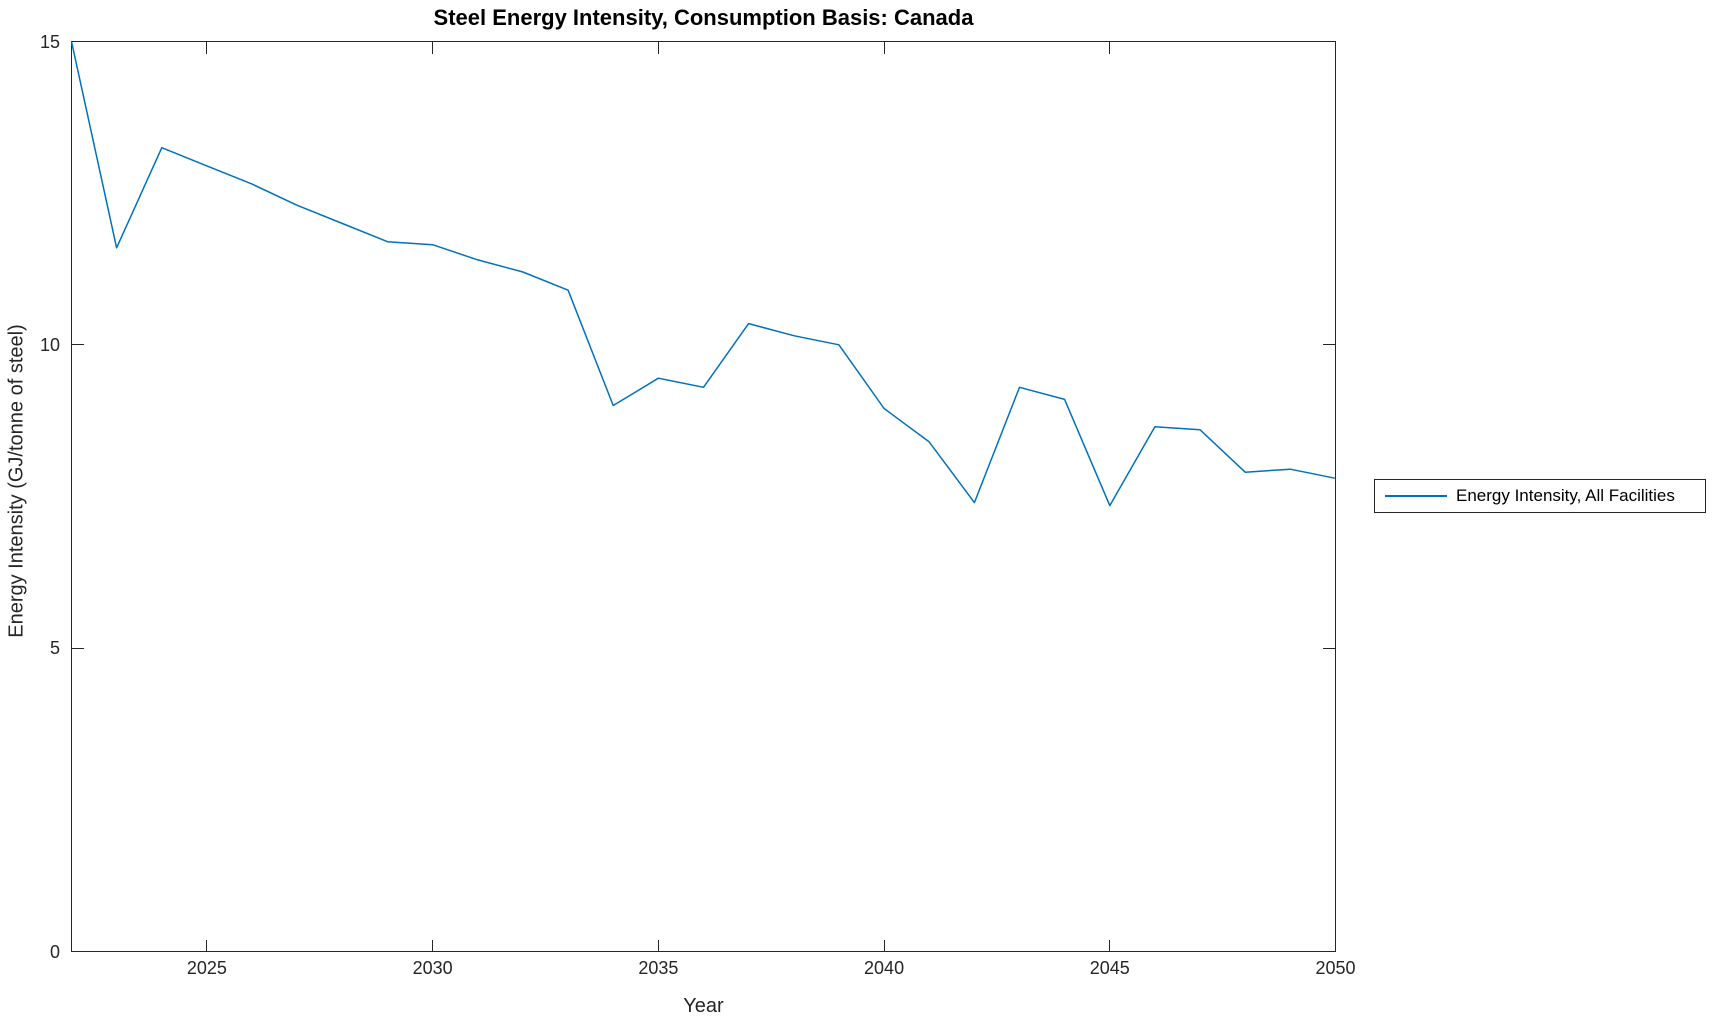 The height and width of the screenshot is (1021, 1715). I want to click on y-tick-label: 10, so click(49, 344).